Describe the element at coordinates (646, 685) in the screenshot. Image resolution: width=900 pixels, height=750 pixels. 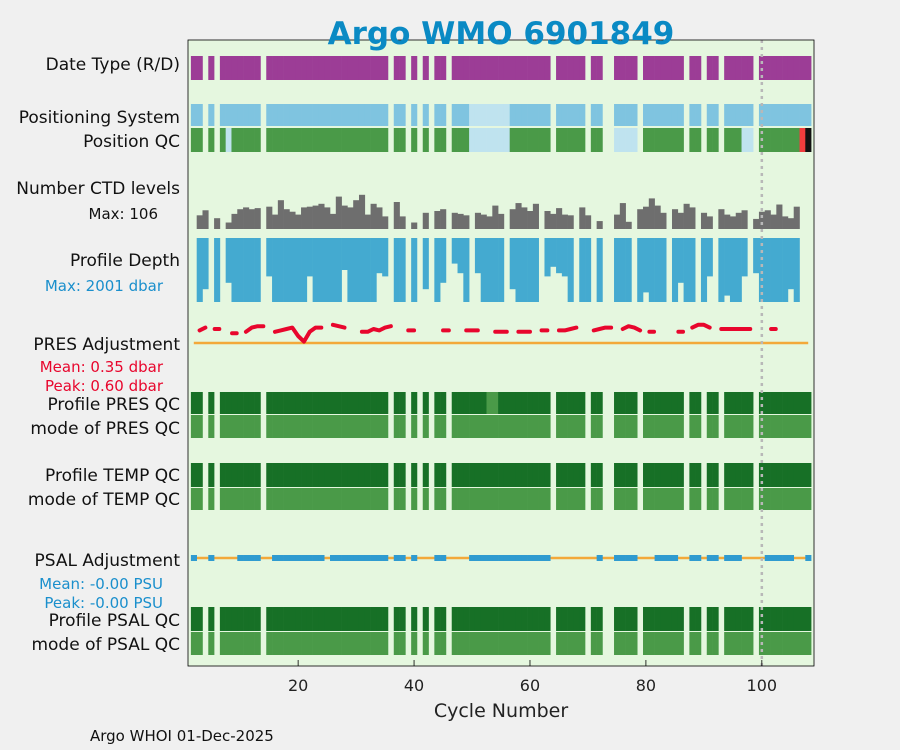
I see `x-tick-label: 80` at that location.